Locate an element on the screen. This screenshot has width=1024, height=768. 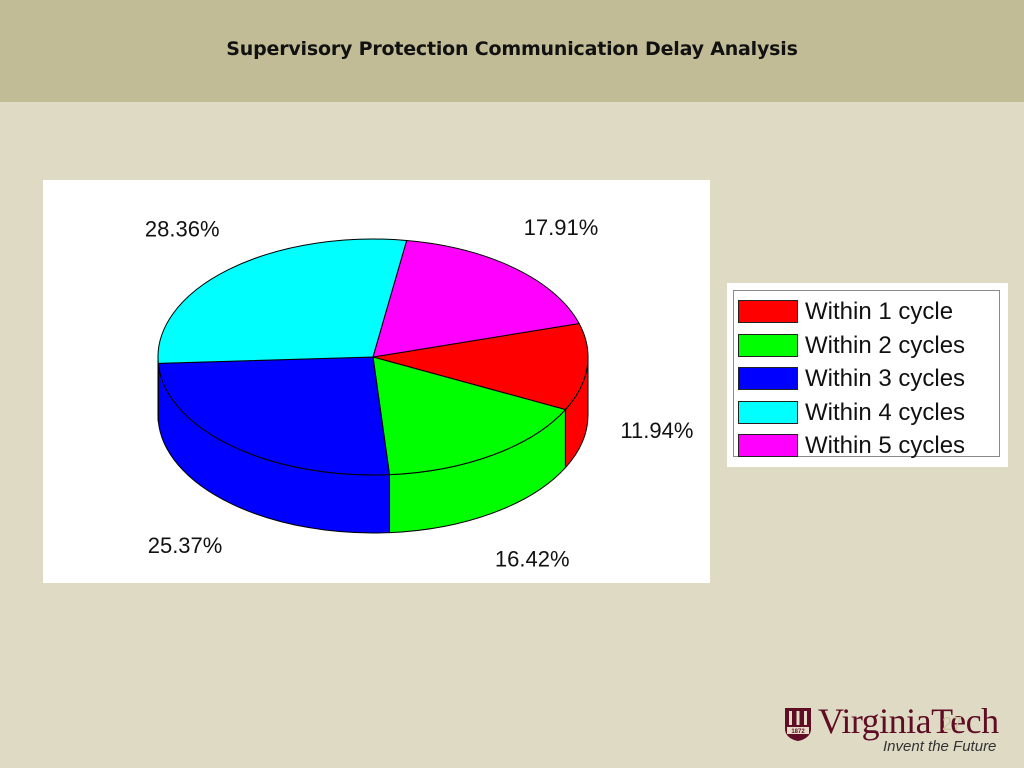
legend-item: Within 2 cycles is located at coordinates (866, 346).